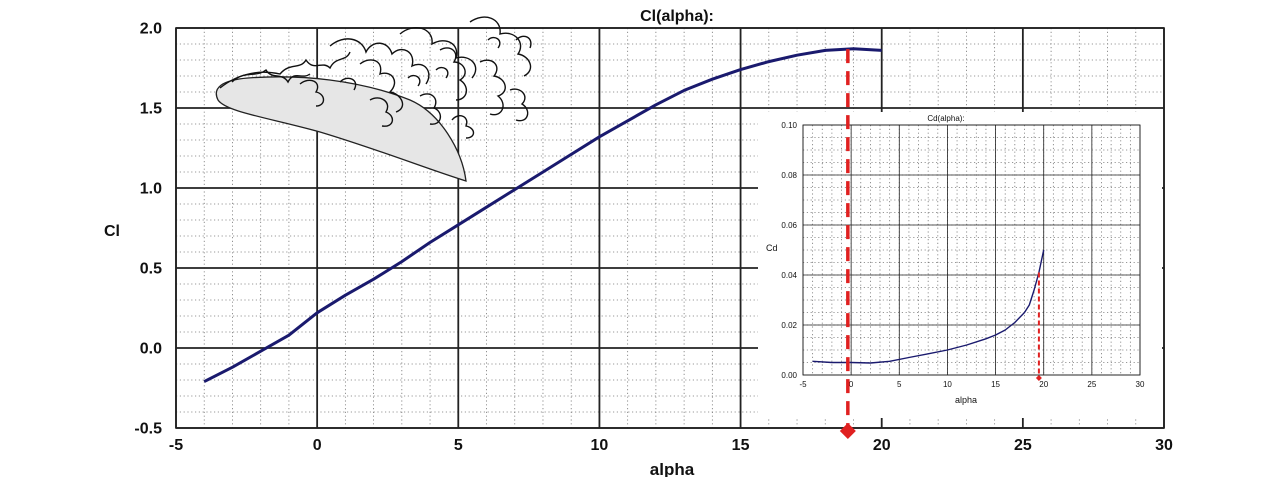  What do you see at coordinates (789, 275) in the screenshot?
I see `y-tick-label: 0.04` at bounding box center [789, 275].